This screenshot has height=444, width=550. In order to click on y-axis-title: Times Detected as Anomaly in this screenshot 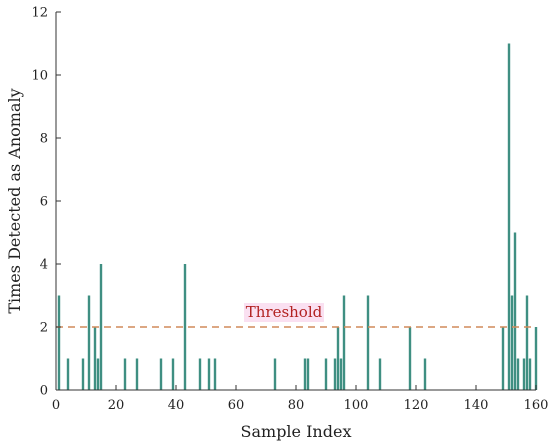, I will do `click(14, 200)`.